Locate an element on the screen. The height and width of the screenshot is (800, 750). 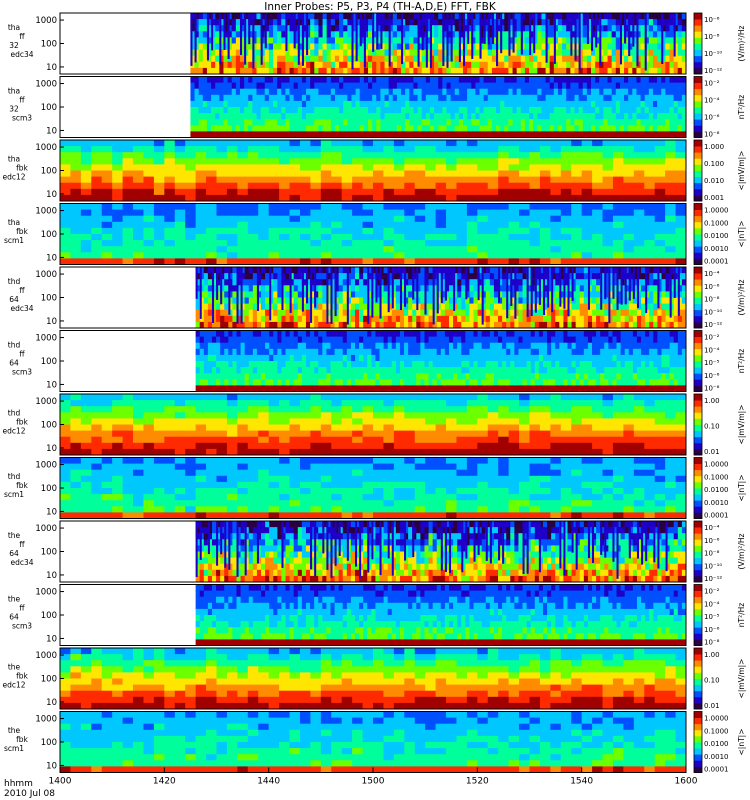
panel-y-label: tha fbk scm1 is located at coordinates (16, 231).